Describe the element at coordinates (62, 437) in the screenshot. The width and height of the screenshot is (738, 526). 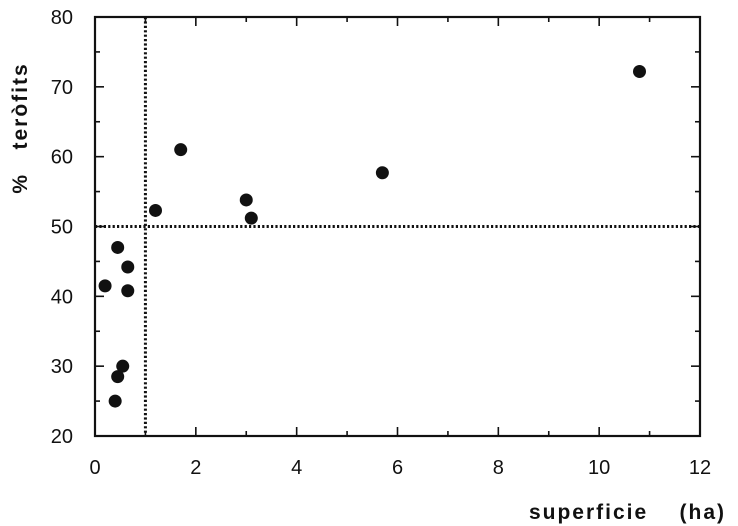
I see `y-tick-label: 20` at that location.